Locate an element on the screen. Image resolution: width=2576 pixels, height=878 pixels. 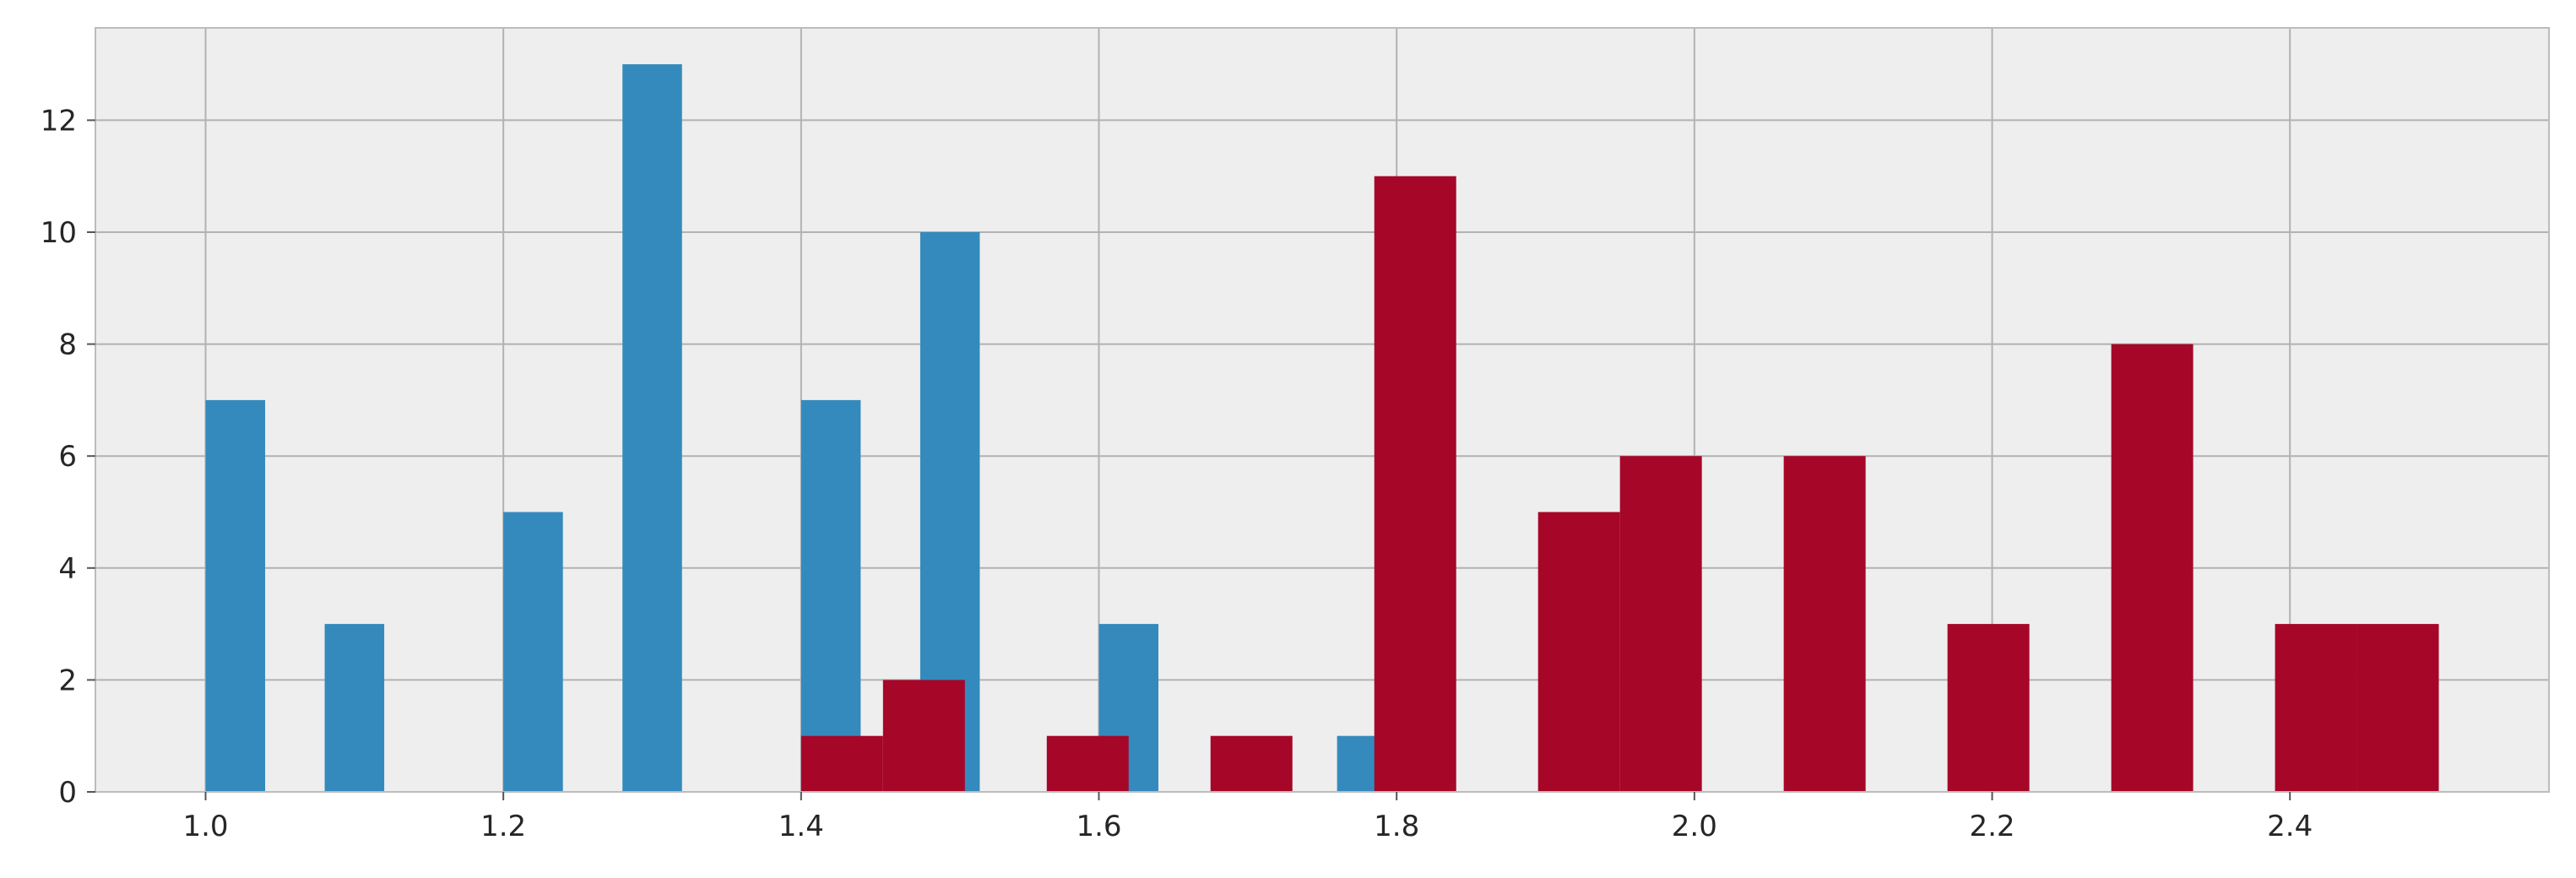
y-tick-label: 4 is located at coordinates (67, 569).